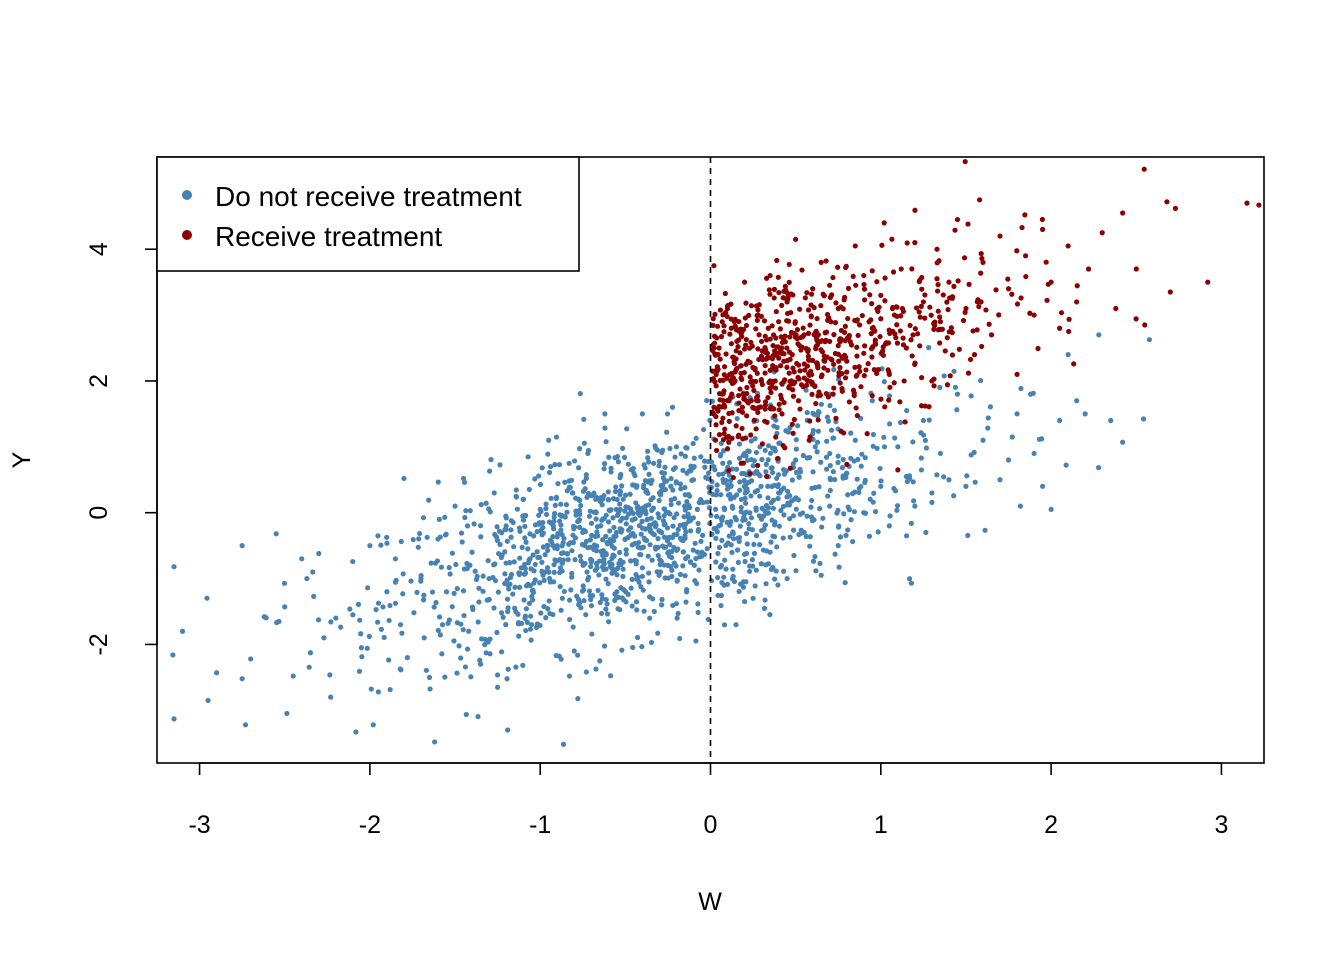  I want to click on x-tick-label: 3, so click(1221, 825).